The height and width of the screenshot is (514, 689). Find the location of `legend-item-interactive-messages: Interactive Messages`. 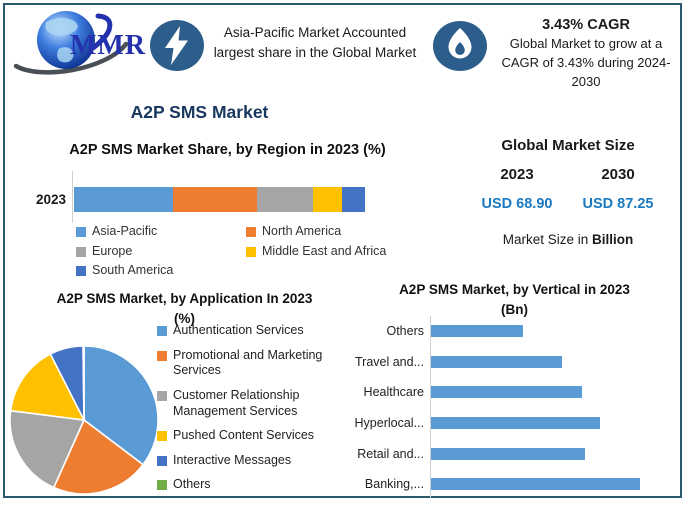

legend-item-interactive-messages: Interactive Messages is located at coordinates (248, 461).